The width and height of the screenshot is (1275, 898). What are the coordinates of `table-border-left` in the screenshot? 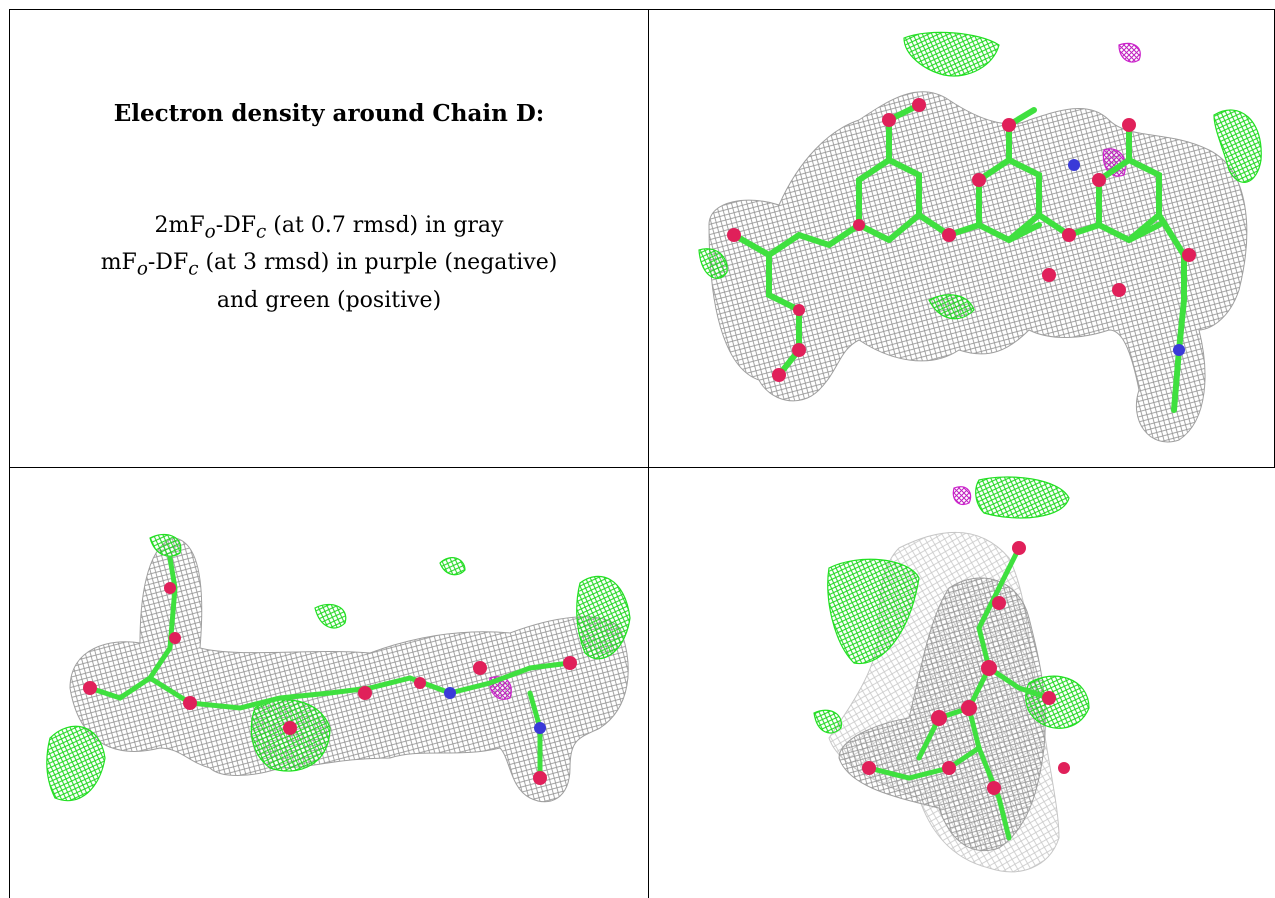 It's located at (9, 453).